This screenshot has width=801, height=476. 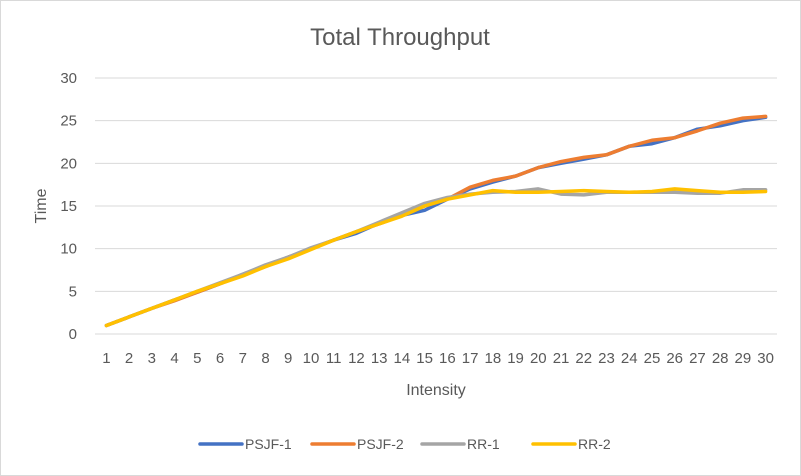 I want to click on y-axis-label: Time, so click(x=41, y=205).